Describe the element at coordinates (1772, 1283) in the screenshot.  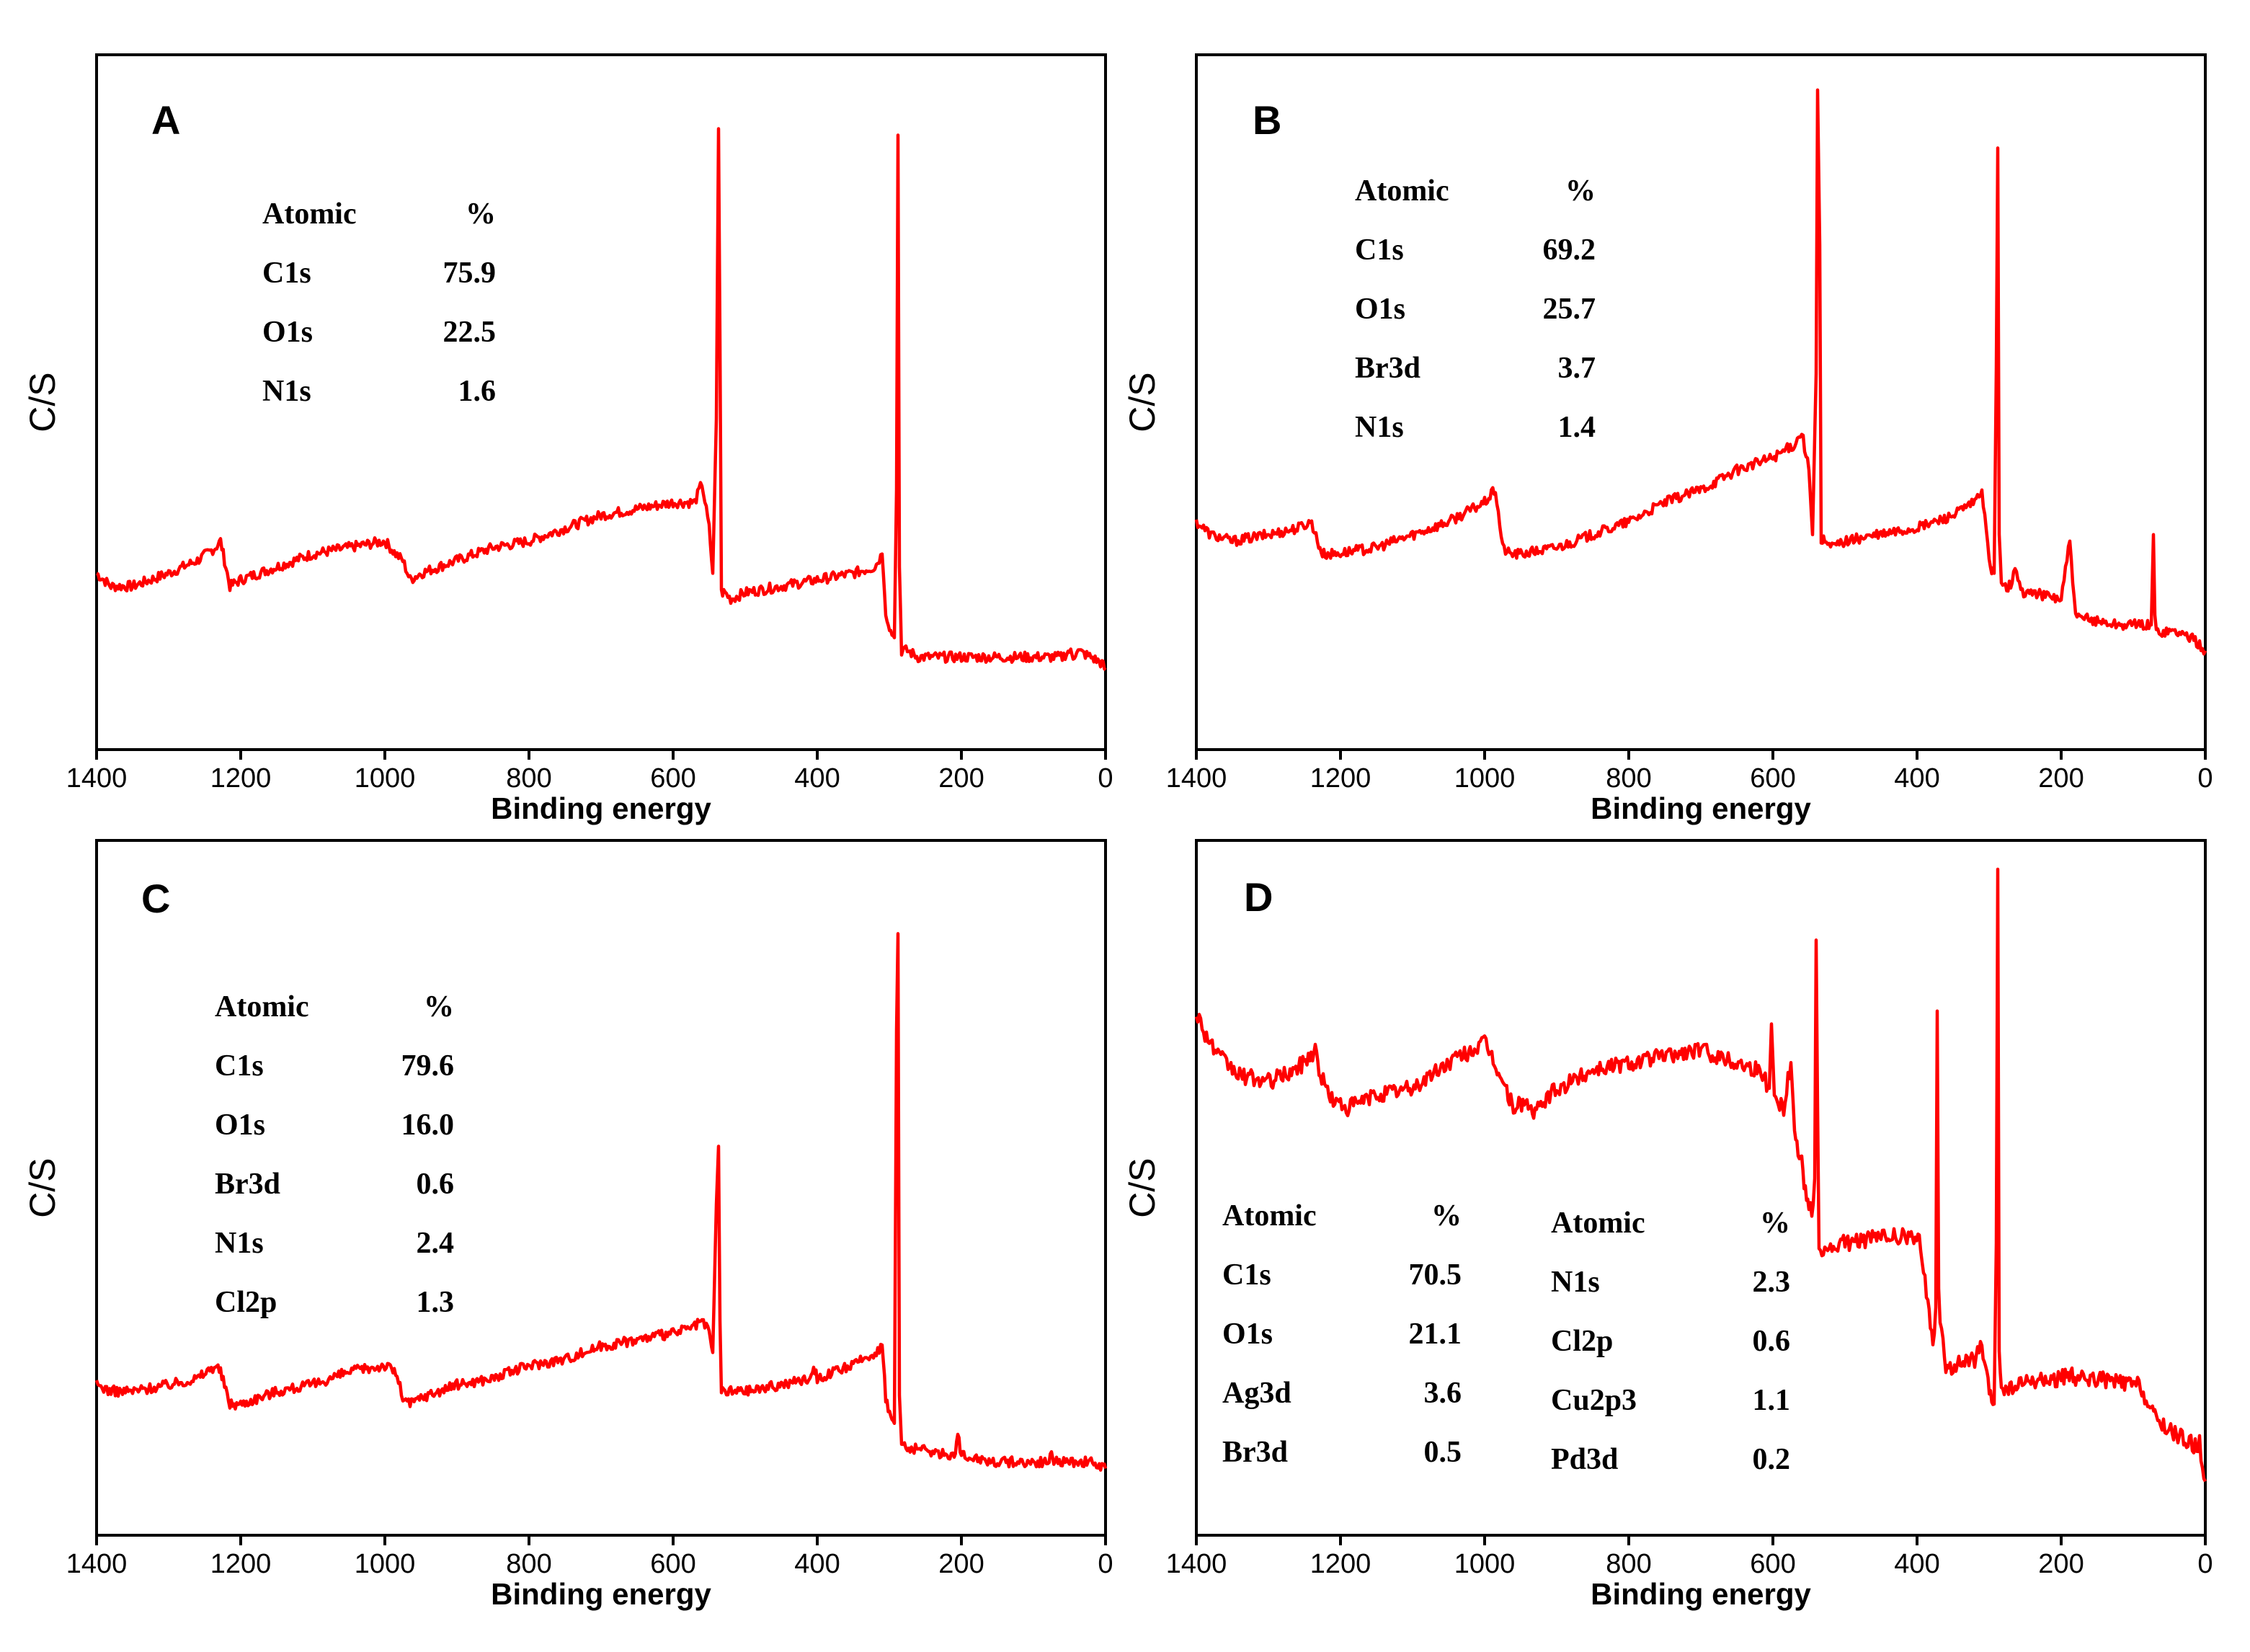
I see `table-value: 2.3` at that location.